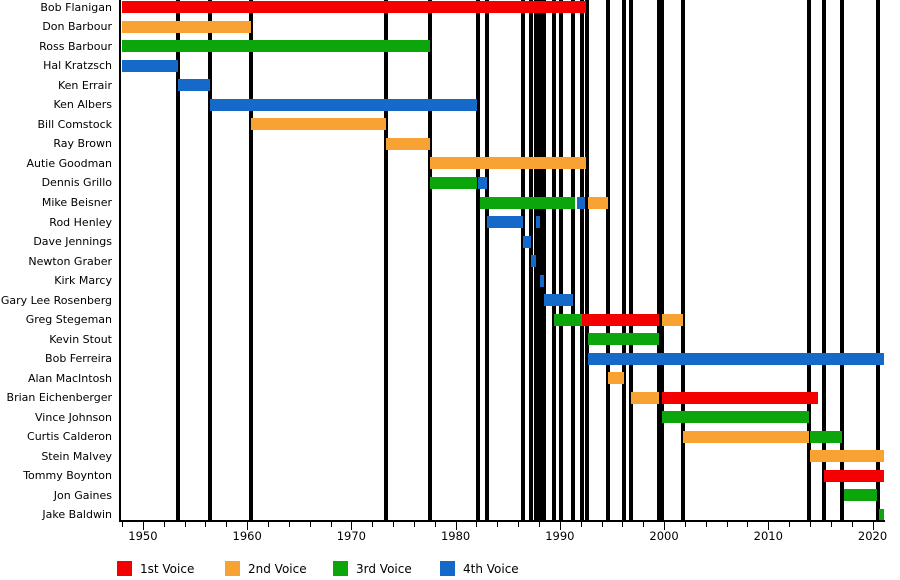 This screenshot has height=580, width=900. What do you see at coordinates (247, 536) in the screenshot?
I see `axis-tick-label: 1960` at bounding box center [247, 536].